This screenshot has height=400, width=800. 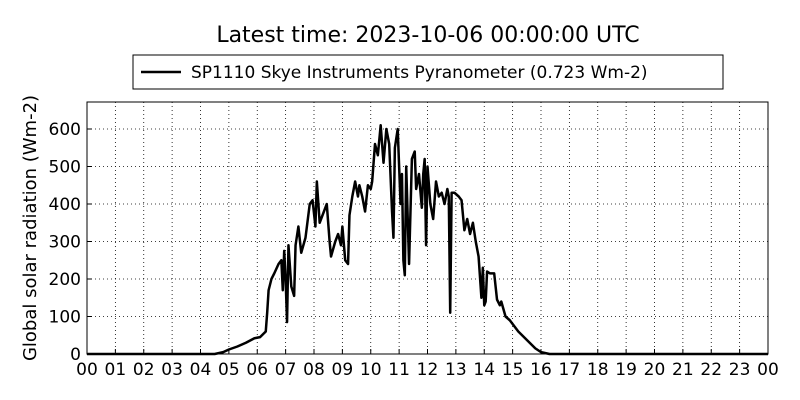 I want to click on x-tick-label: 21, so click(x=683, y=370).